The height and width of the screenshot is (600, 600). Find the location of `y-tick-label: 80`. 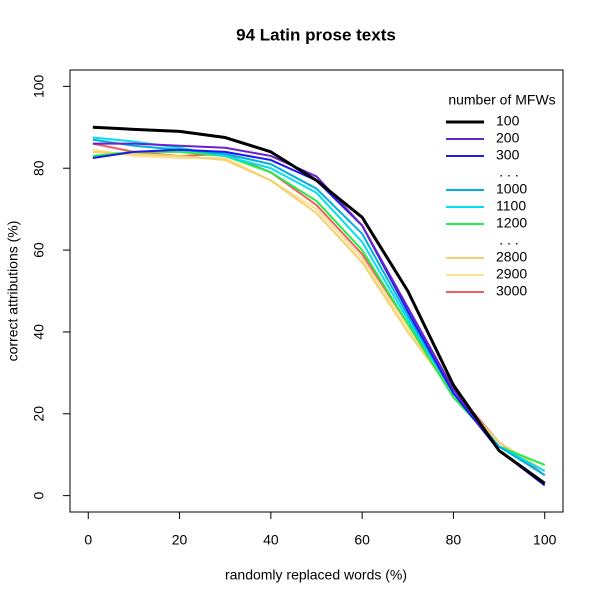

y-tick-label: 80 is located at coordinates (39, 168).